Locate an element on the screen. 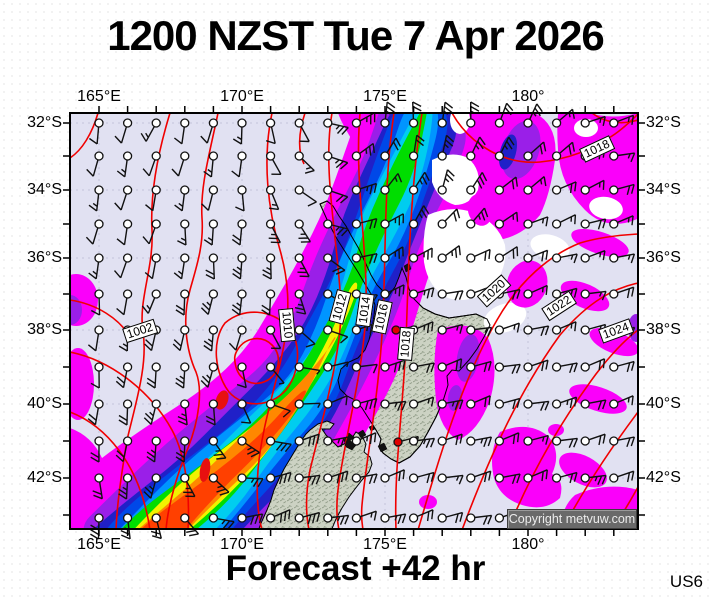 The image size is (711, 600). coastal-inlets is located at coordinates (382, 447).